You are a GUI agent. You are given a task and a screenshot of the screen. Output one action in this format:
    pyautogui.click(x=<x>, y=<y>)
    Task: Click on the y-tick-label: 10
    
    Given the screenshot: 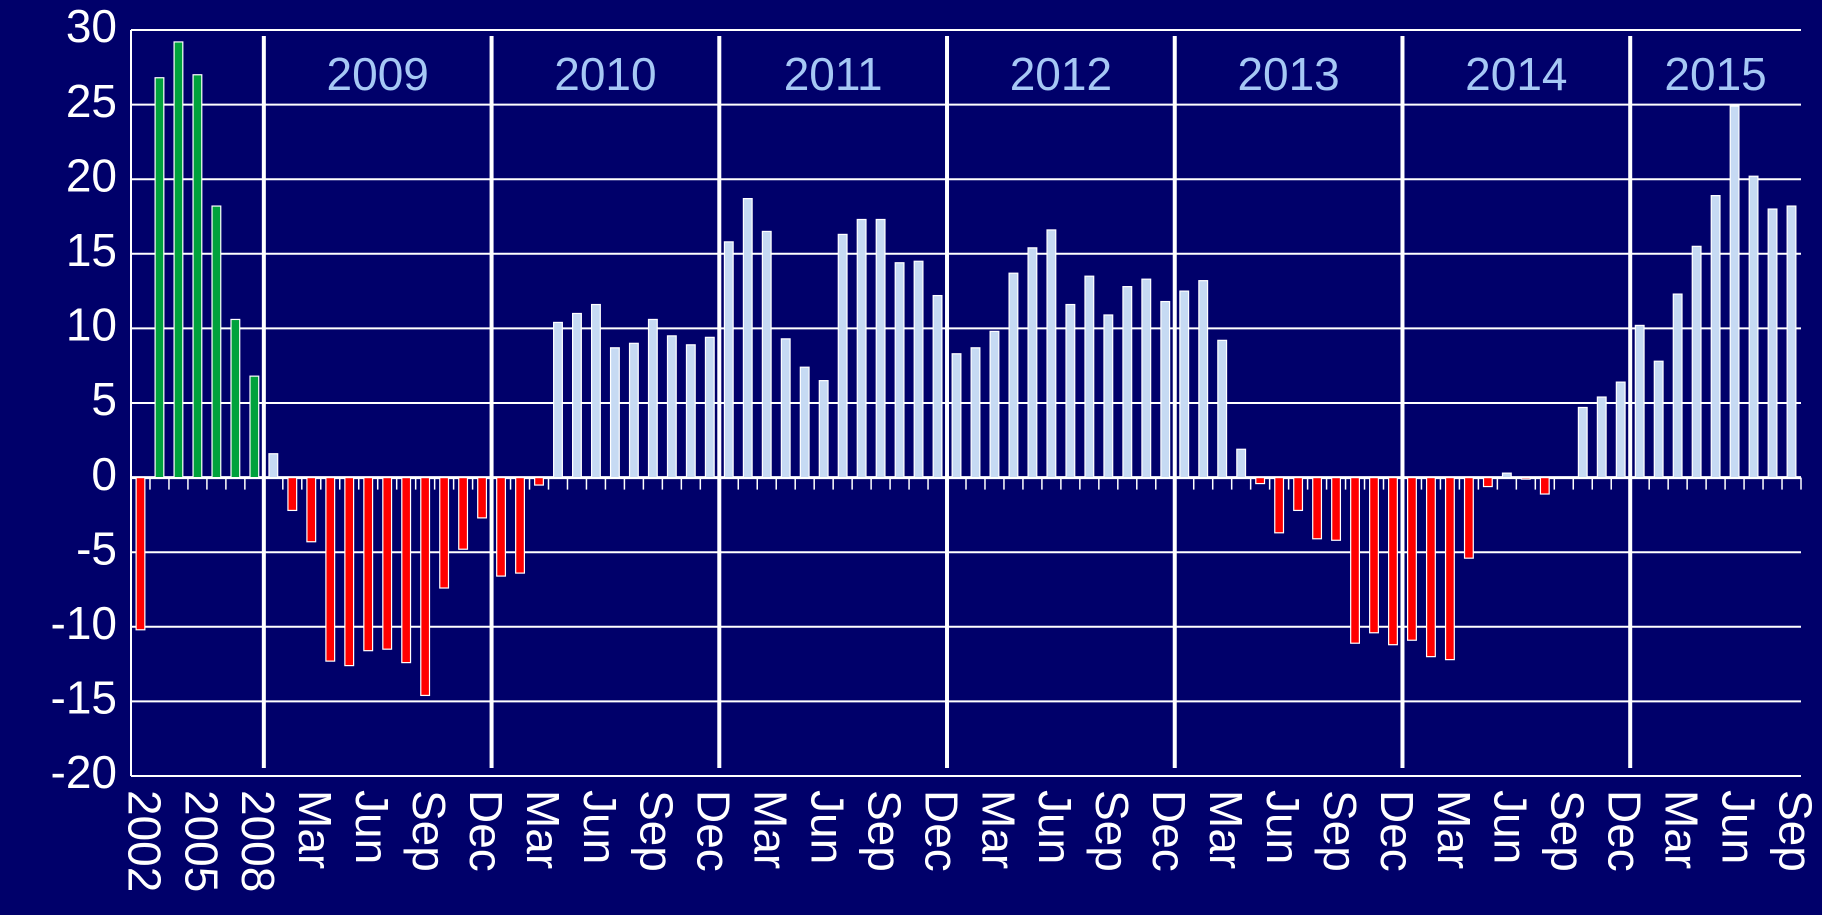 What is the action you would take?
    pyautogui.click(x=91, y=325)
    